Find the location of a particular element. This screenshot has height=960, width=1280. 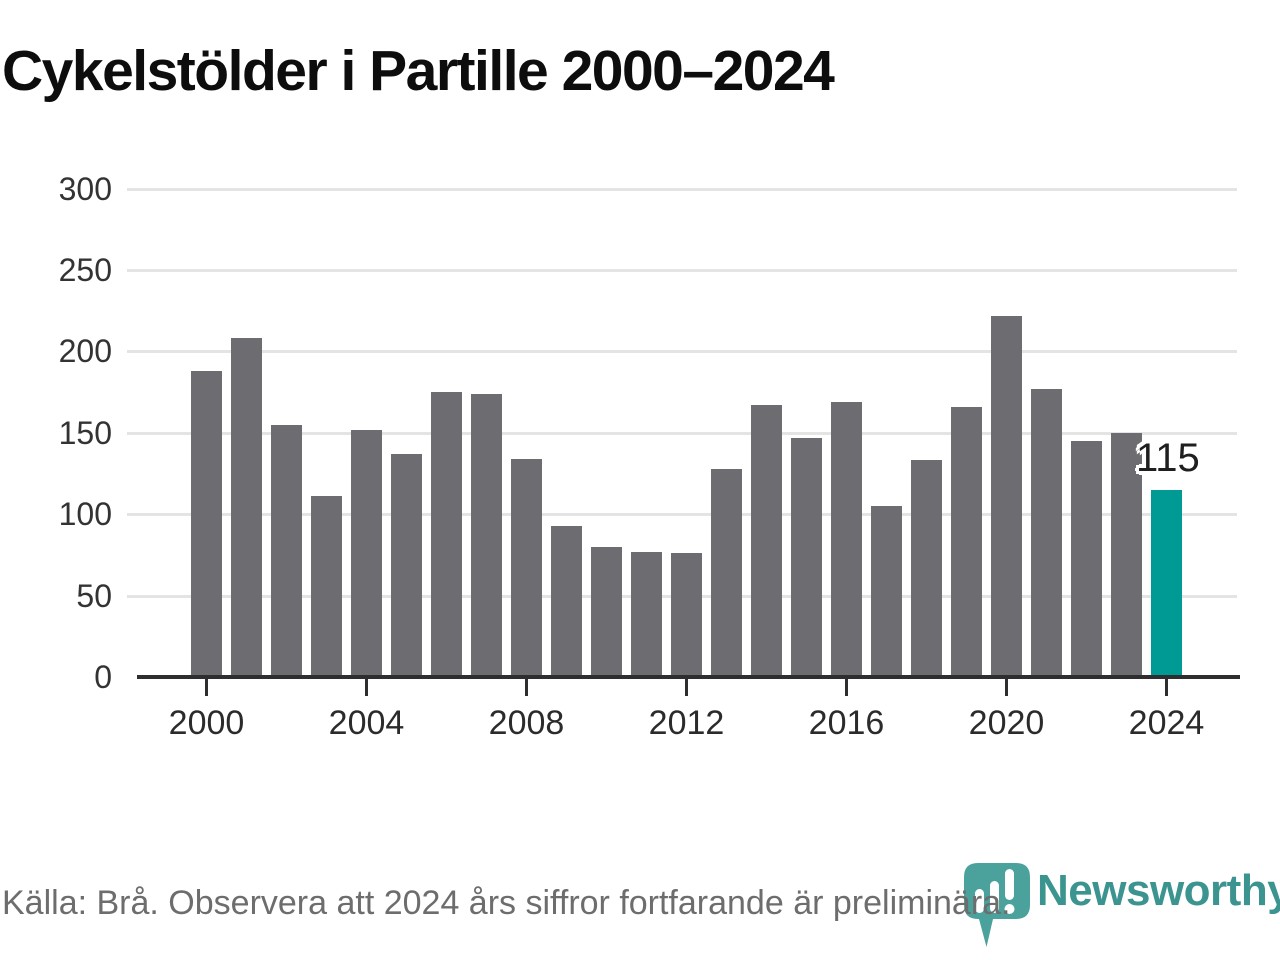

highlight-value-label: 115 is located at coordinates (1168, 458).